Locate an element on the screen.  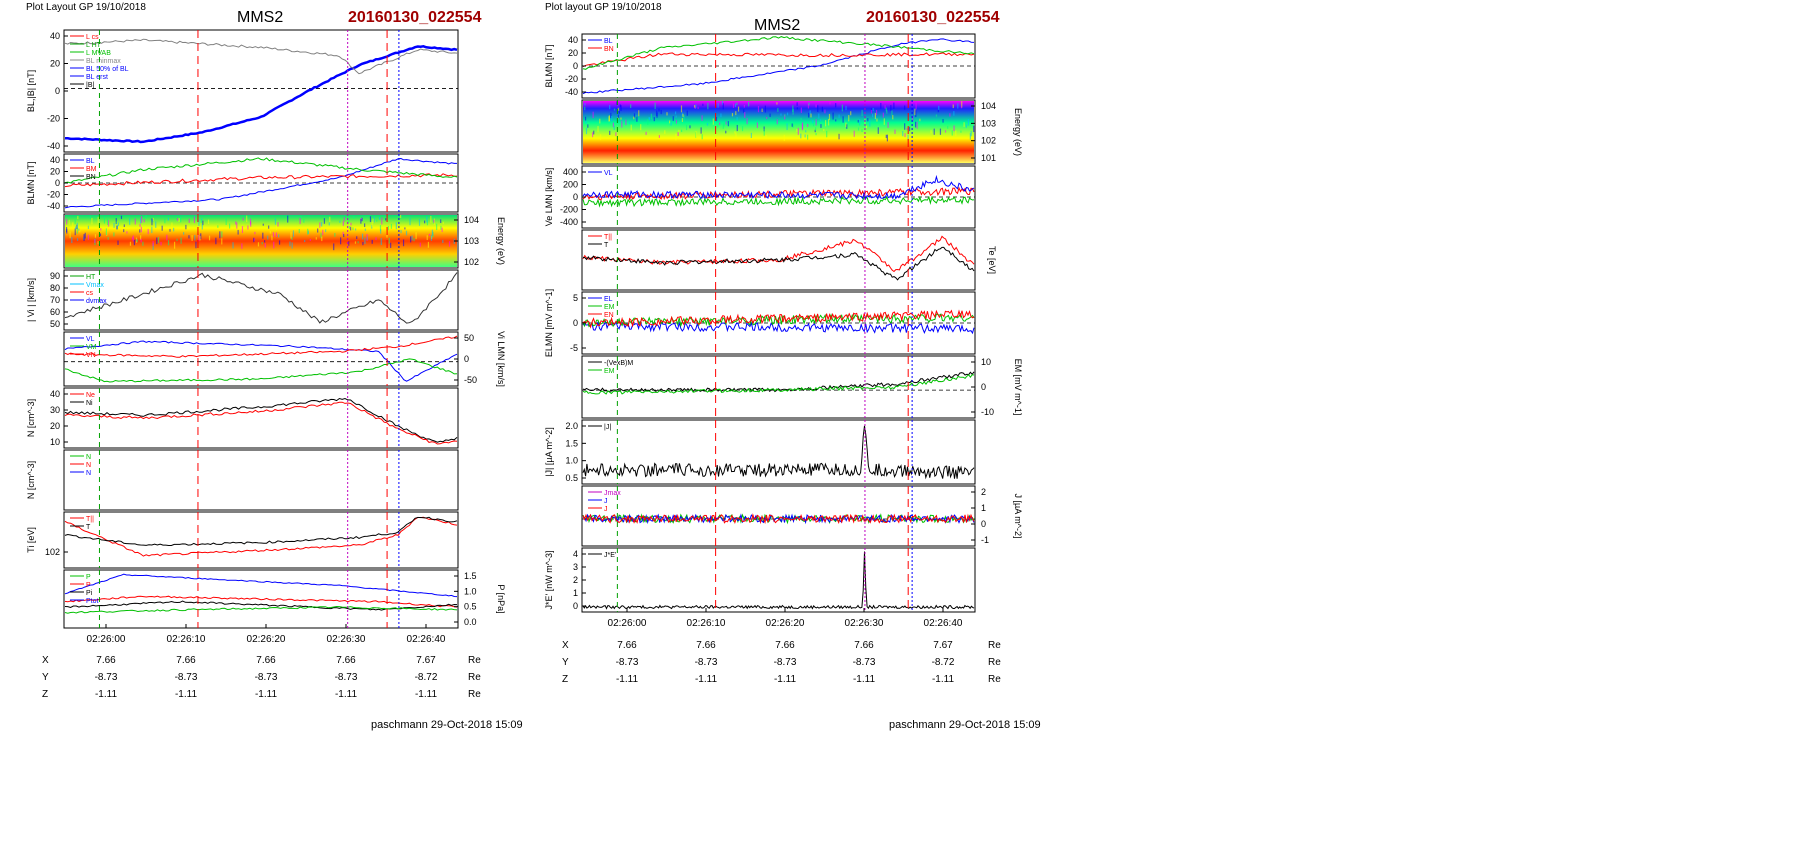
right-ylabel: Te [eV] is located at coordinates (992, 260).